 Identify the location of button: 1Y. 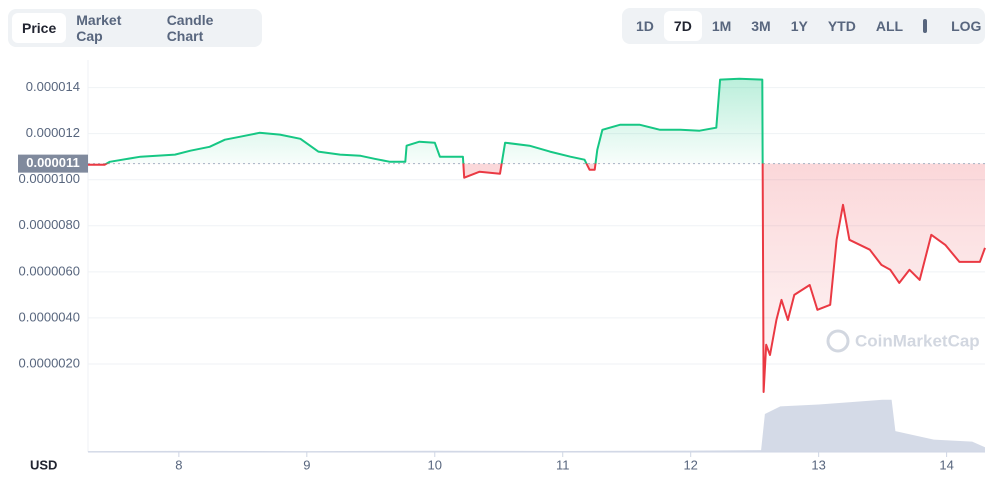
(799, 26).